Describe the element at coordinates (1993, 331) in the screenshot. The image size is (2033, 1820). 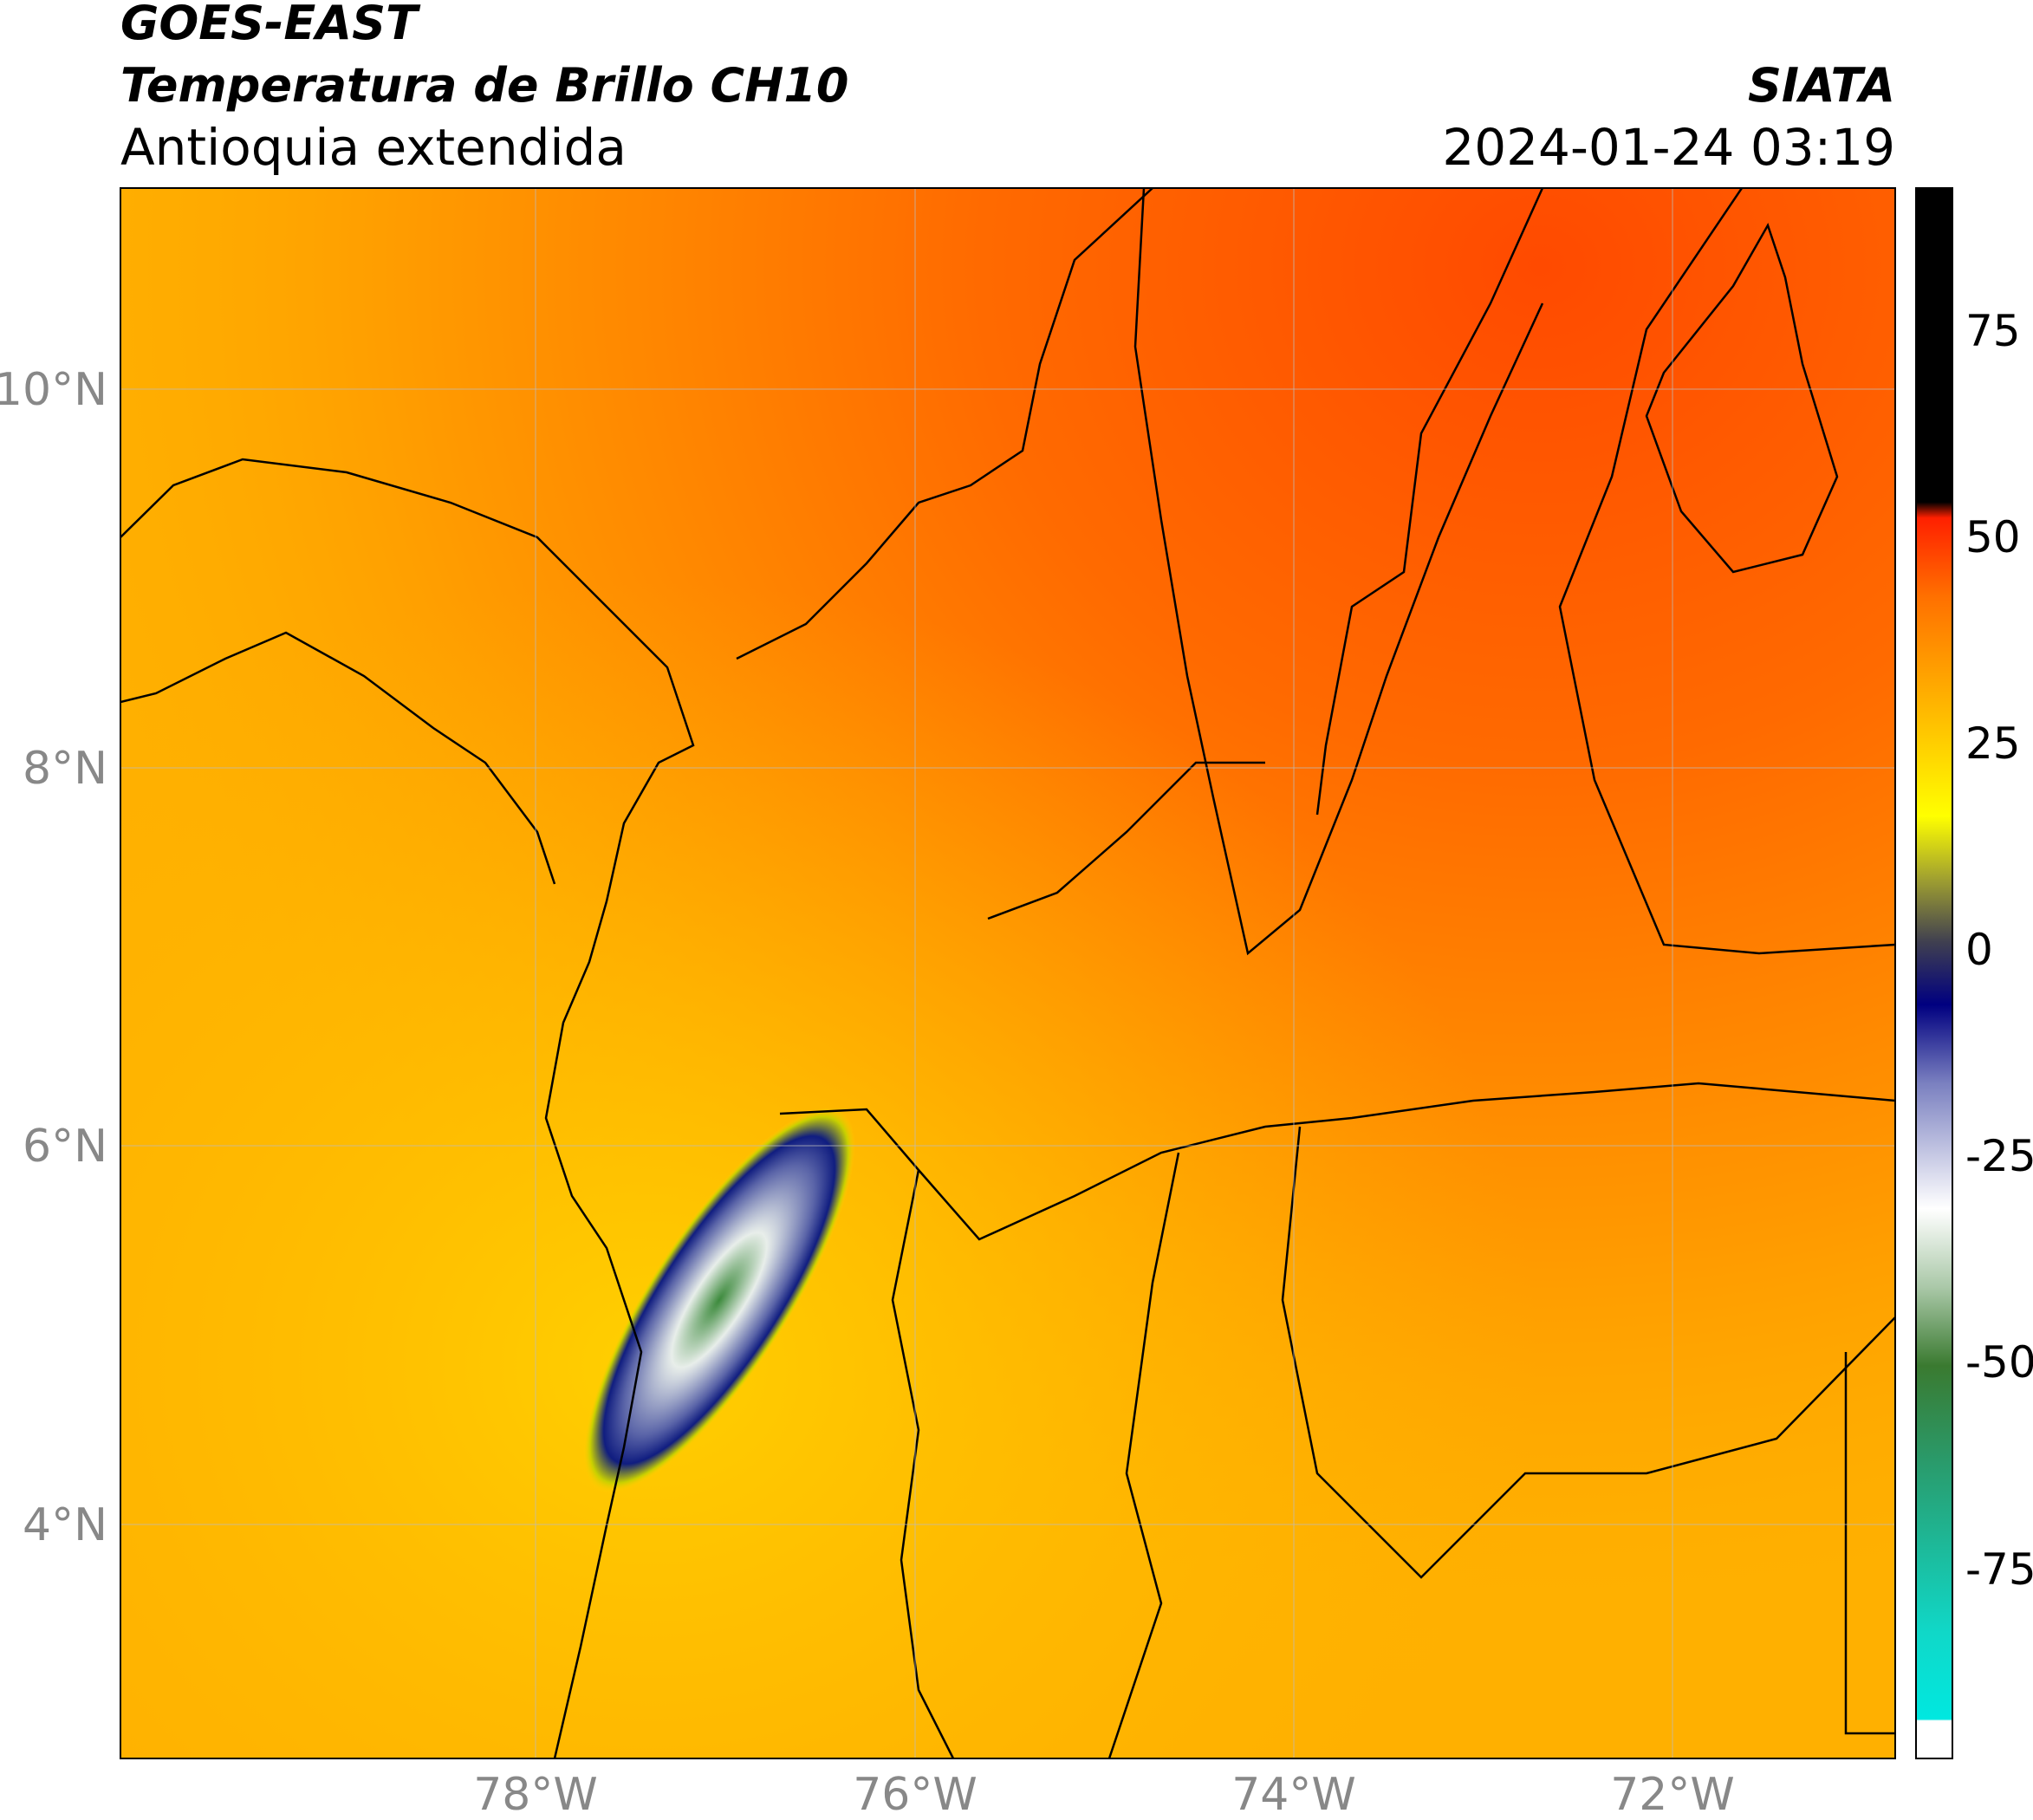
I see `colorbar-label: 75` at that location.